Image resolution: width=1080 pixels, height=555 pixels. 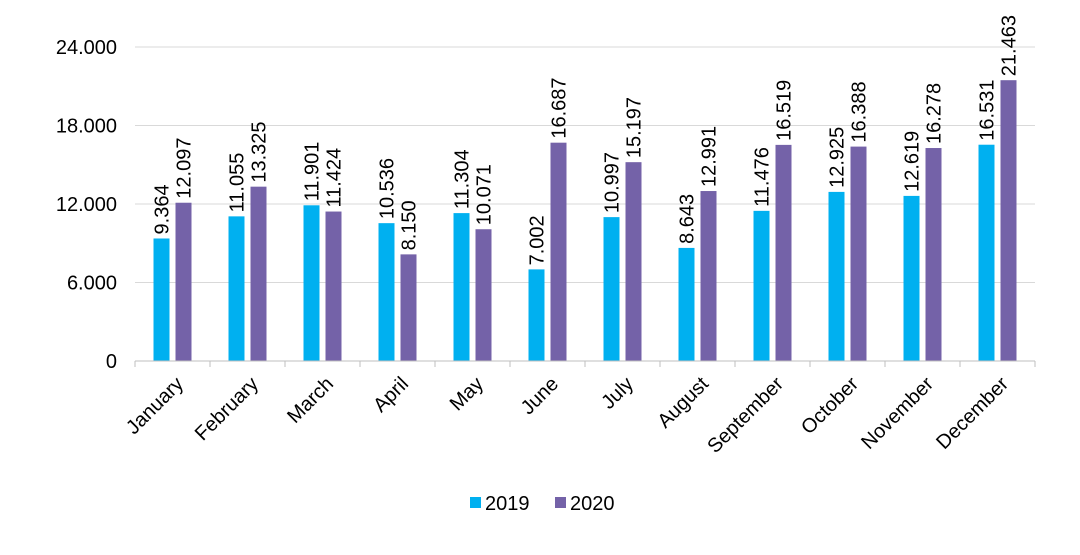 I want to click on x-tick-label: October, so click(x=830, y=406).